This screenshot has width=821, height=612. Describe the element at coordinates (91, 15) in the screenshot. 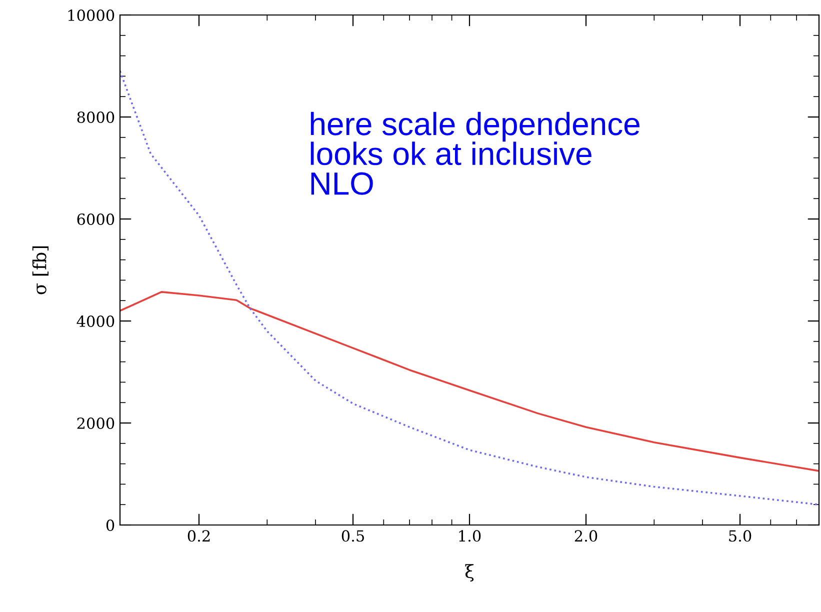

I see `y-tick-label: 10000` at that location.